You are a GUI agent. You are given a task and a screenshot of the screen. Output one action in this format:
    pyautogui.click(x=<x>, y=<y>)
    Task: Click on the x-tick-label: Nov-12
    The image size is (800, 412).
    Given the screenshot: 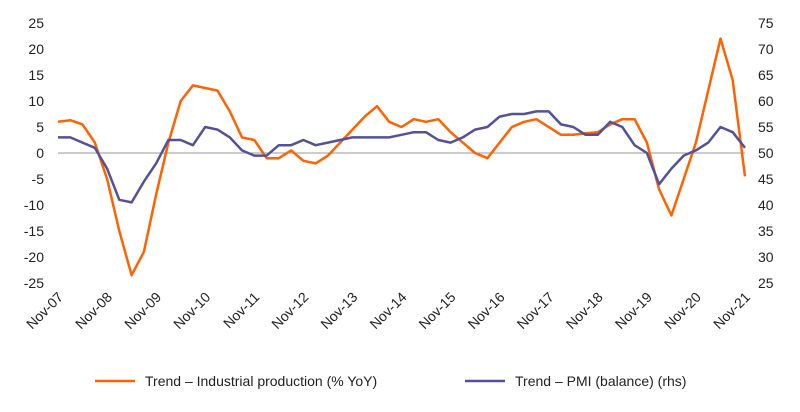 What is the action you would take?
    pyautogui.click(x=289, y=310)
    